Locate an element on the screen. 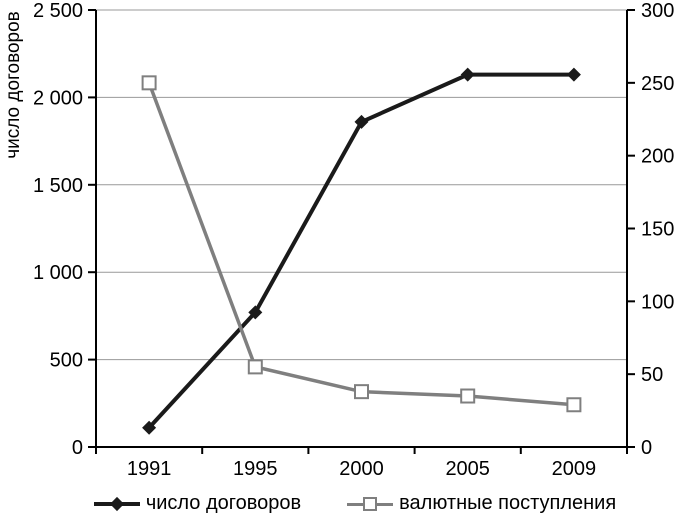  right-tick-label: 250 is located at coordinates (657, 84).